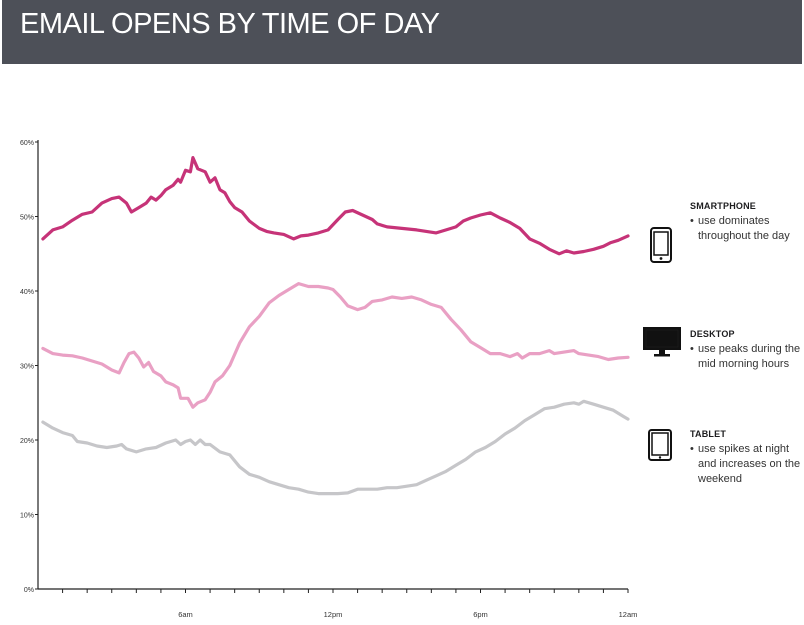 This screenshot has width=804, height=625. Describe the element at coordinates (185, 614) in the screenshot. I see `x-tick-label: 6am` at that location.